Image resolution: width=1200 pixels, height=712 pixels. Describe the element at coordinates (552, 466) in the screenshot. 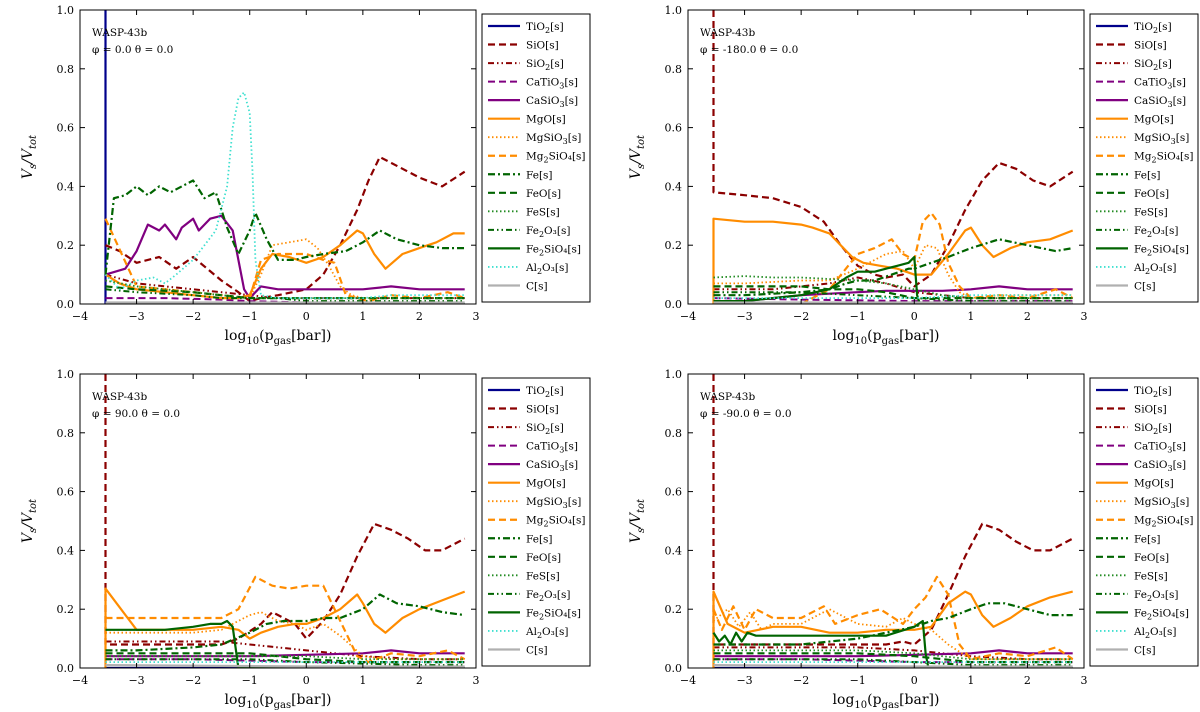

I see `legend-label: CaSiO3[s]` at that location.